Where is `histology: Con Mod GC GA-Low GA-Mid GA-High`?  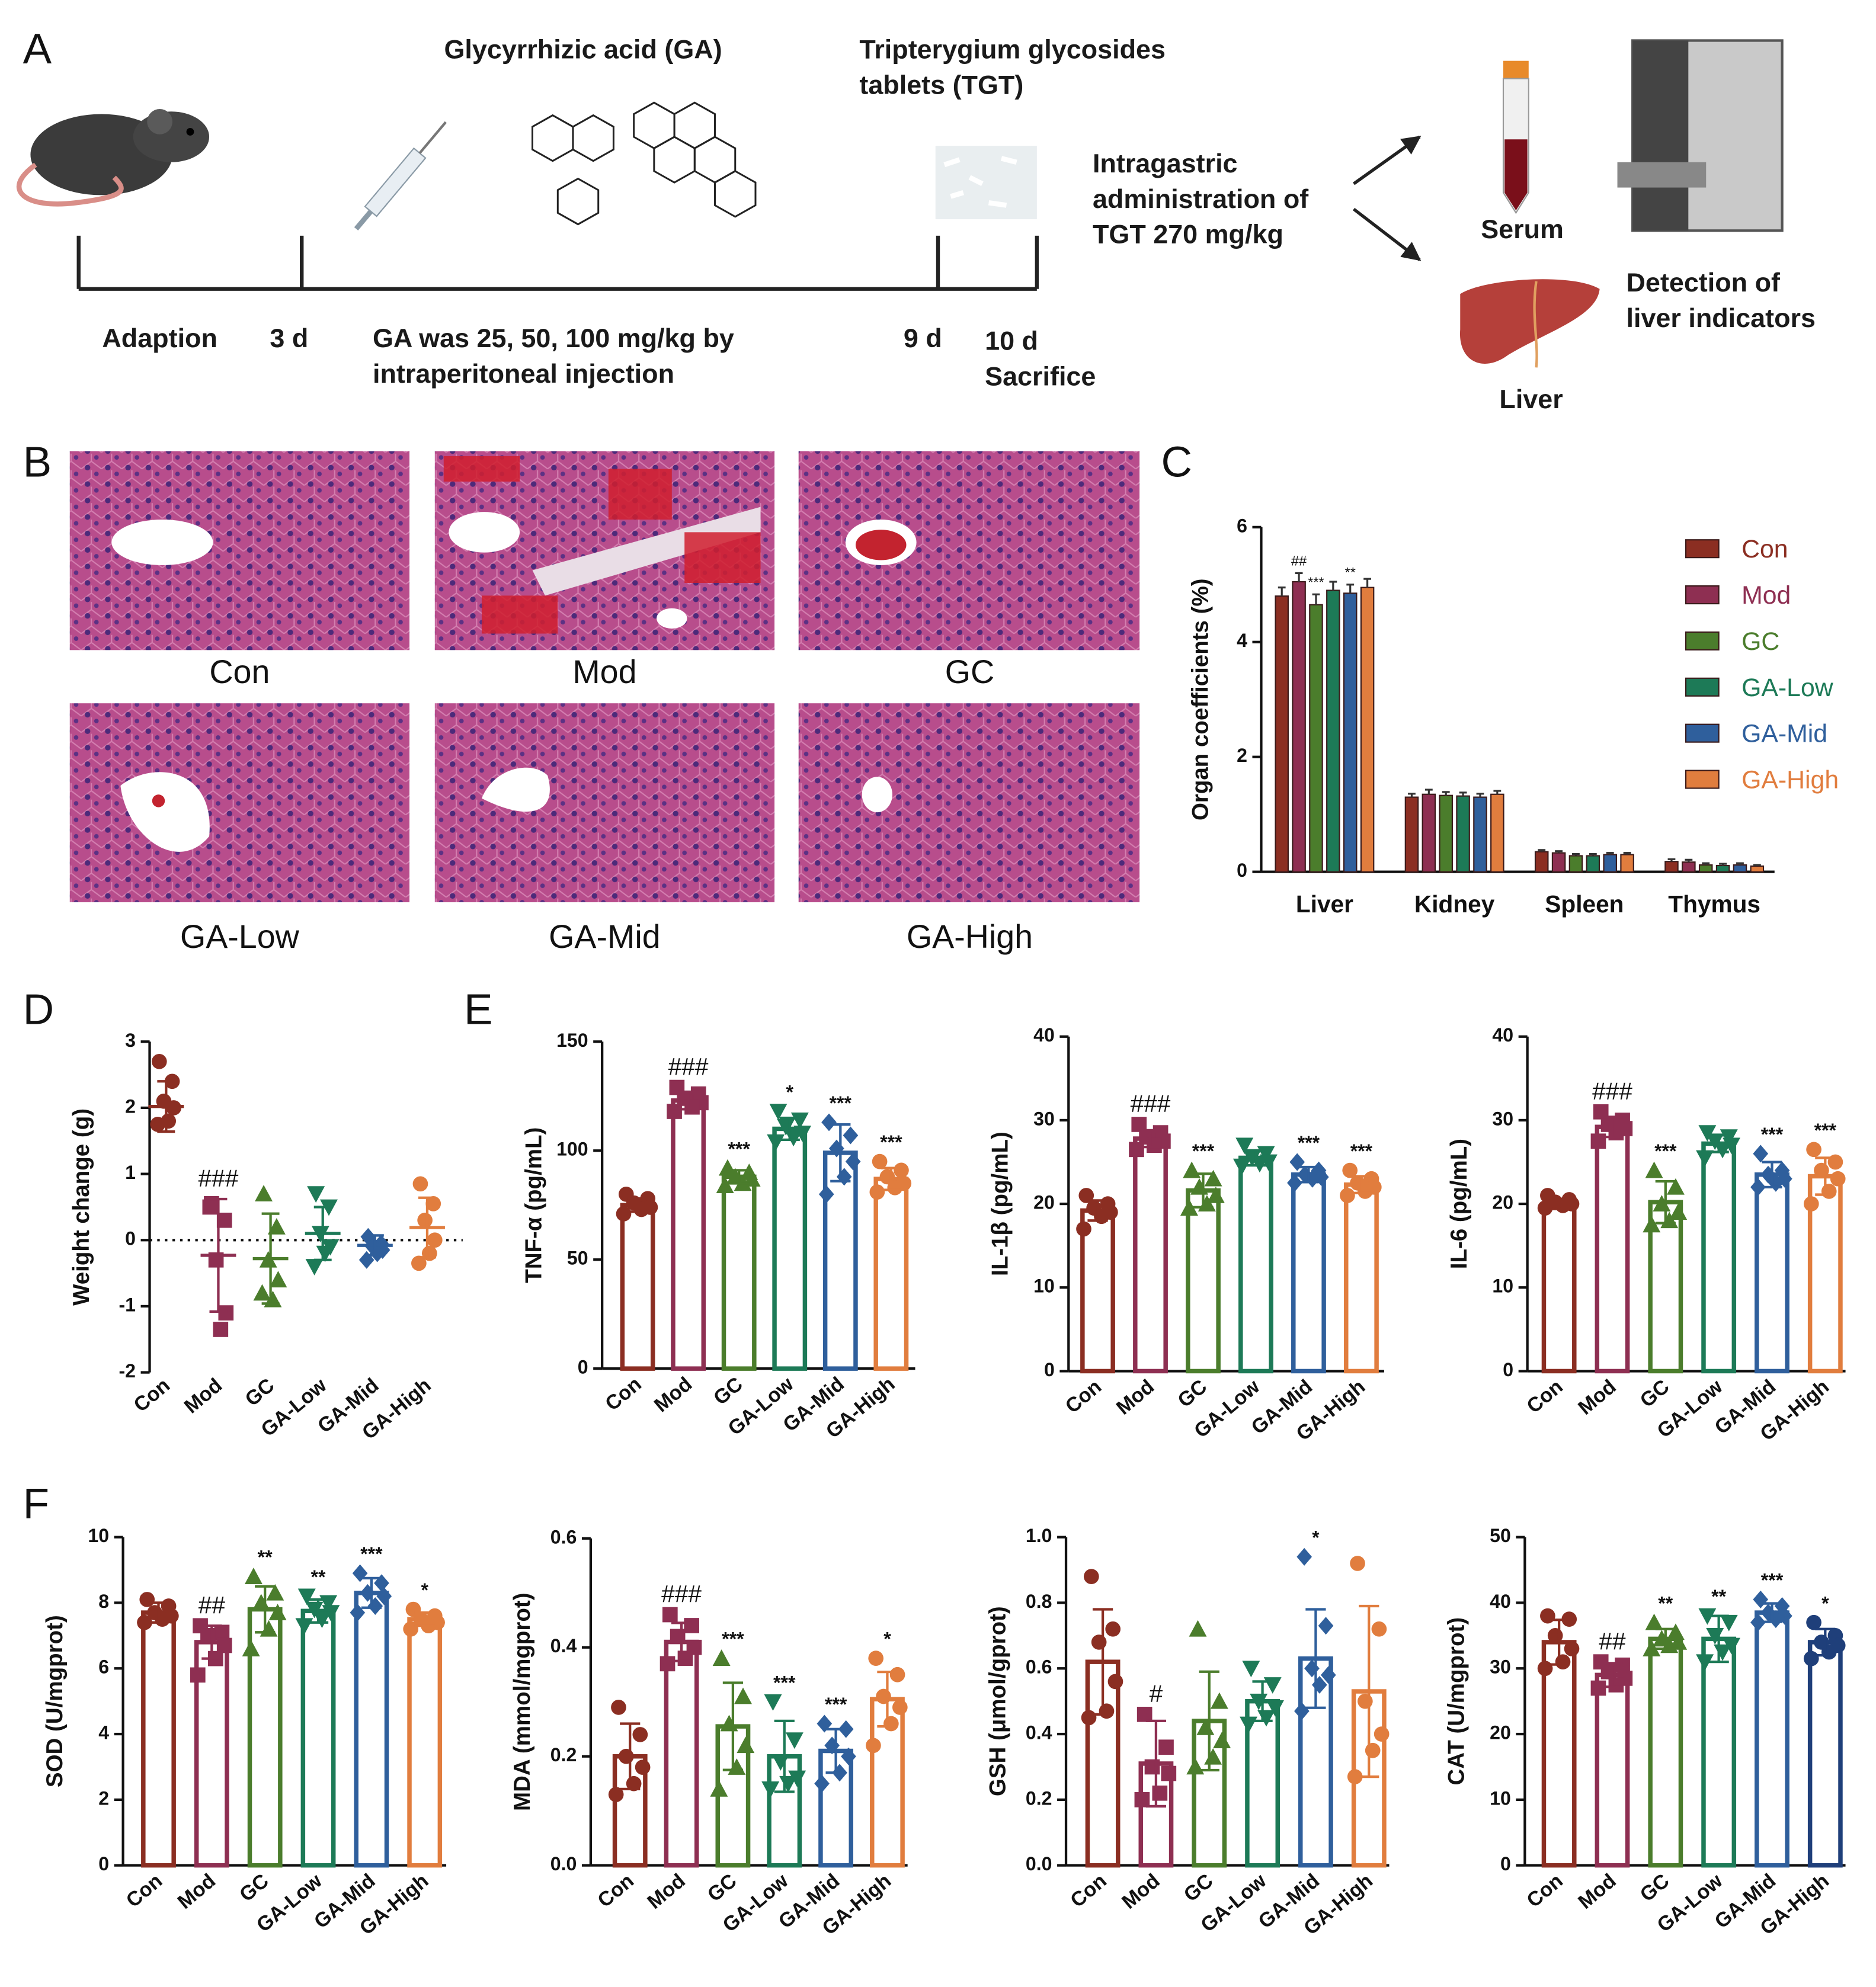
histology: Con Mod GC GA-Low GA-Mid GA-High is located at coordinates (604, 703).